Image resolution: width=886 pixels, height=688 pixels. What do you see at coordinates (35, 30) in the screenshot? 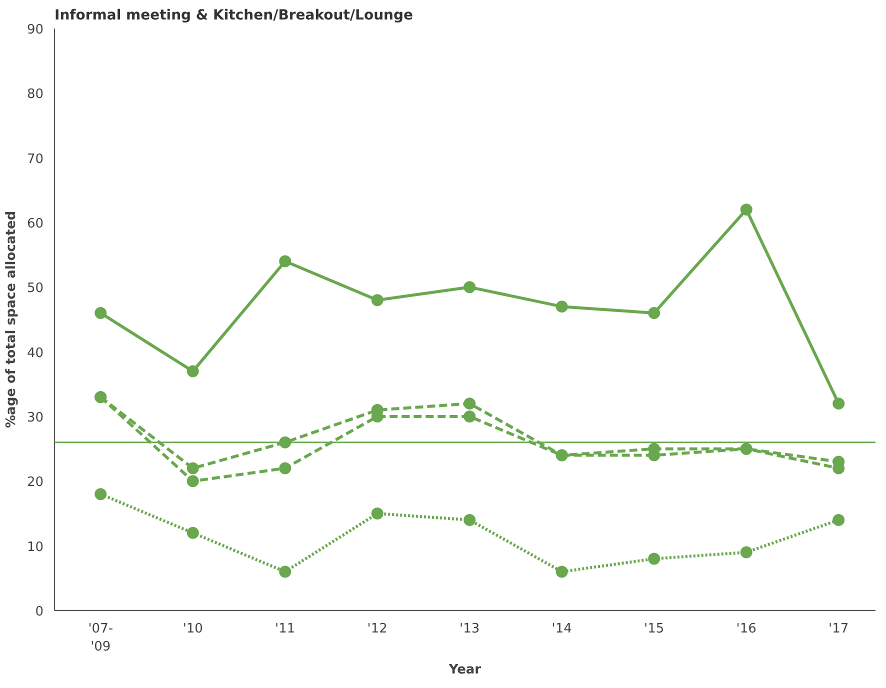
I see `y-tick-label: 90` at bounding box center [35, 30].